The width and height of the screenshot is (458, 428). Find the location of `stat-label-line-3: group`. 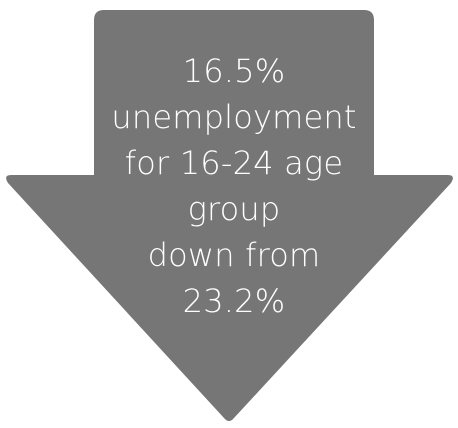

stat-label-line-3: group is located at coordinates (234, 209).